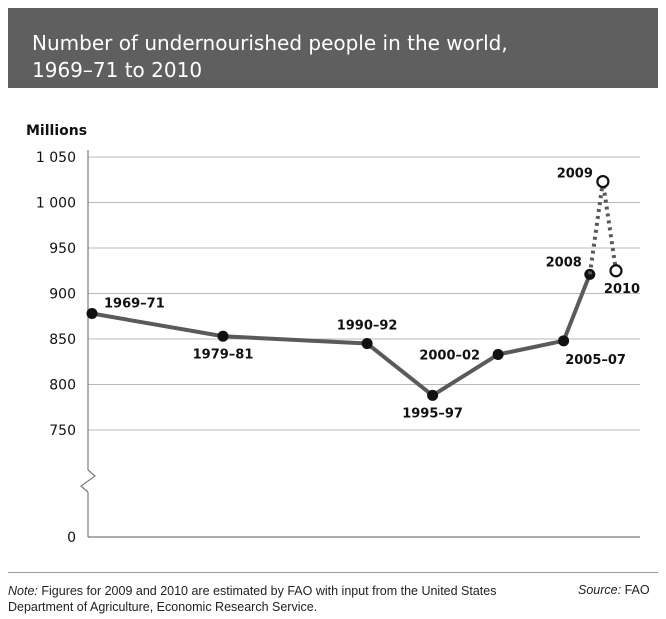 This screenshot has height=619, width=666. I want to click on data-label: 2005–07, so click(595, 360).